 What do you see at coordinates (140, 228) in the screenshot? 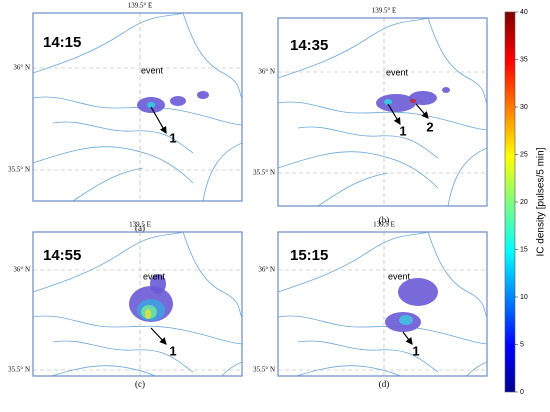
I see `panel-caption: (a)` at bounding box center [140, 228].